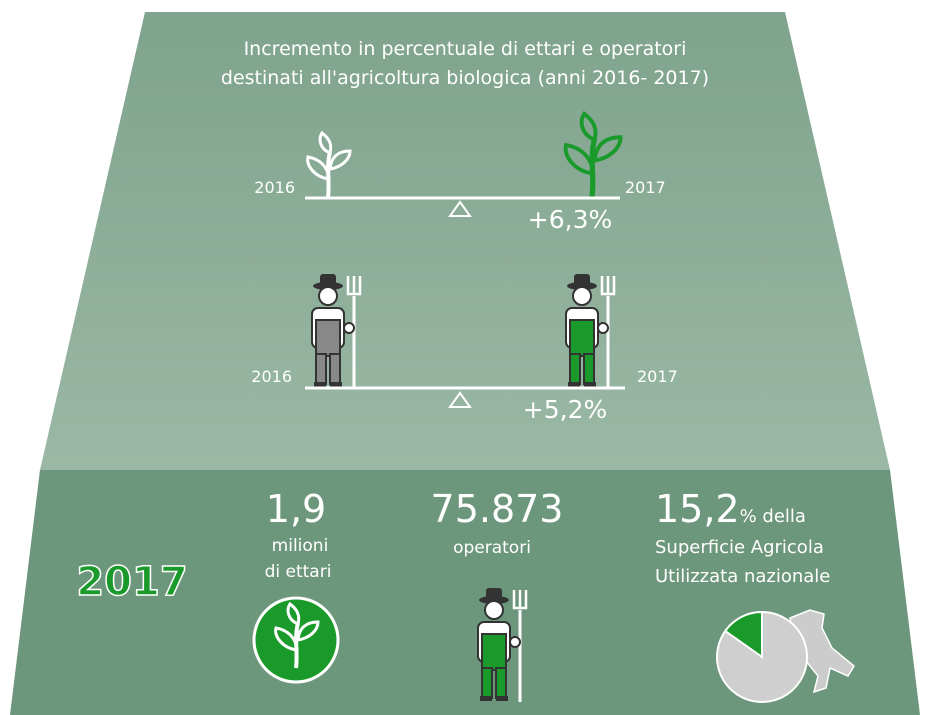  Describe the element at coordinates (131, 582) in the screenshot. I see `summary-year: 2017` at that location.